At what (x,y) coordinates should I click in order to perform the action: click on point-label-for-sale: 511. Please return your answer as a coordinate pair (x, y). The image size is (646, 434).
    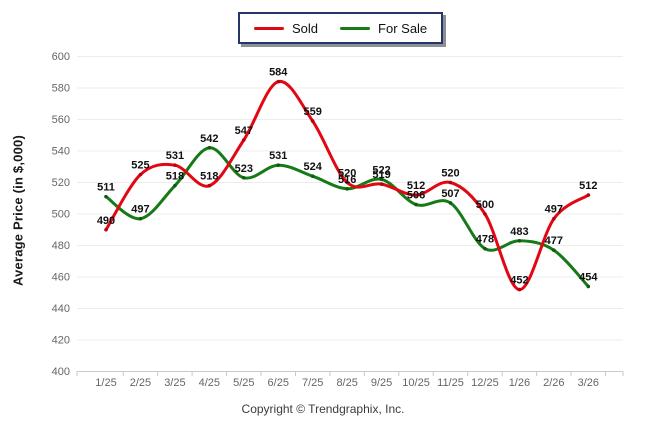
    Looking at the image, I should click on (106, 188).